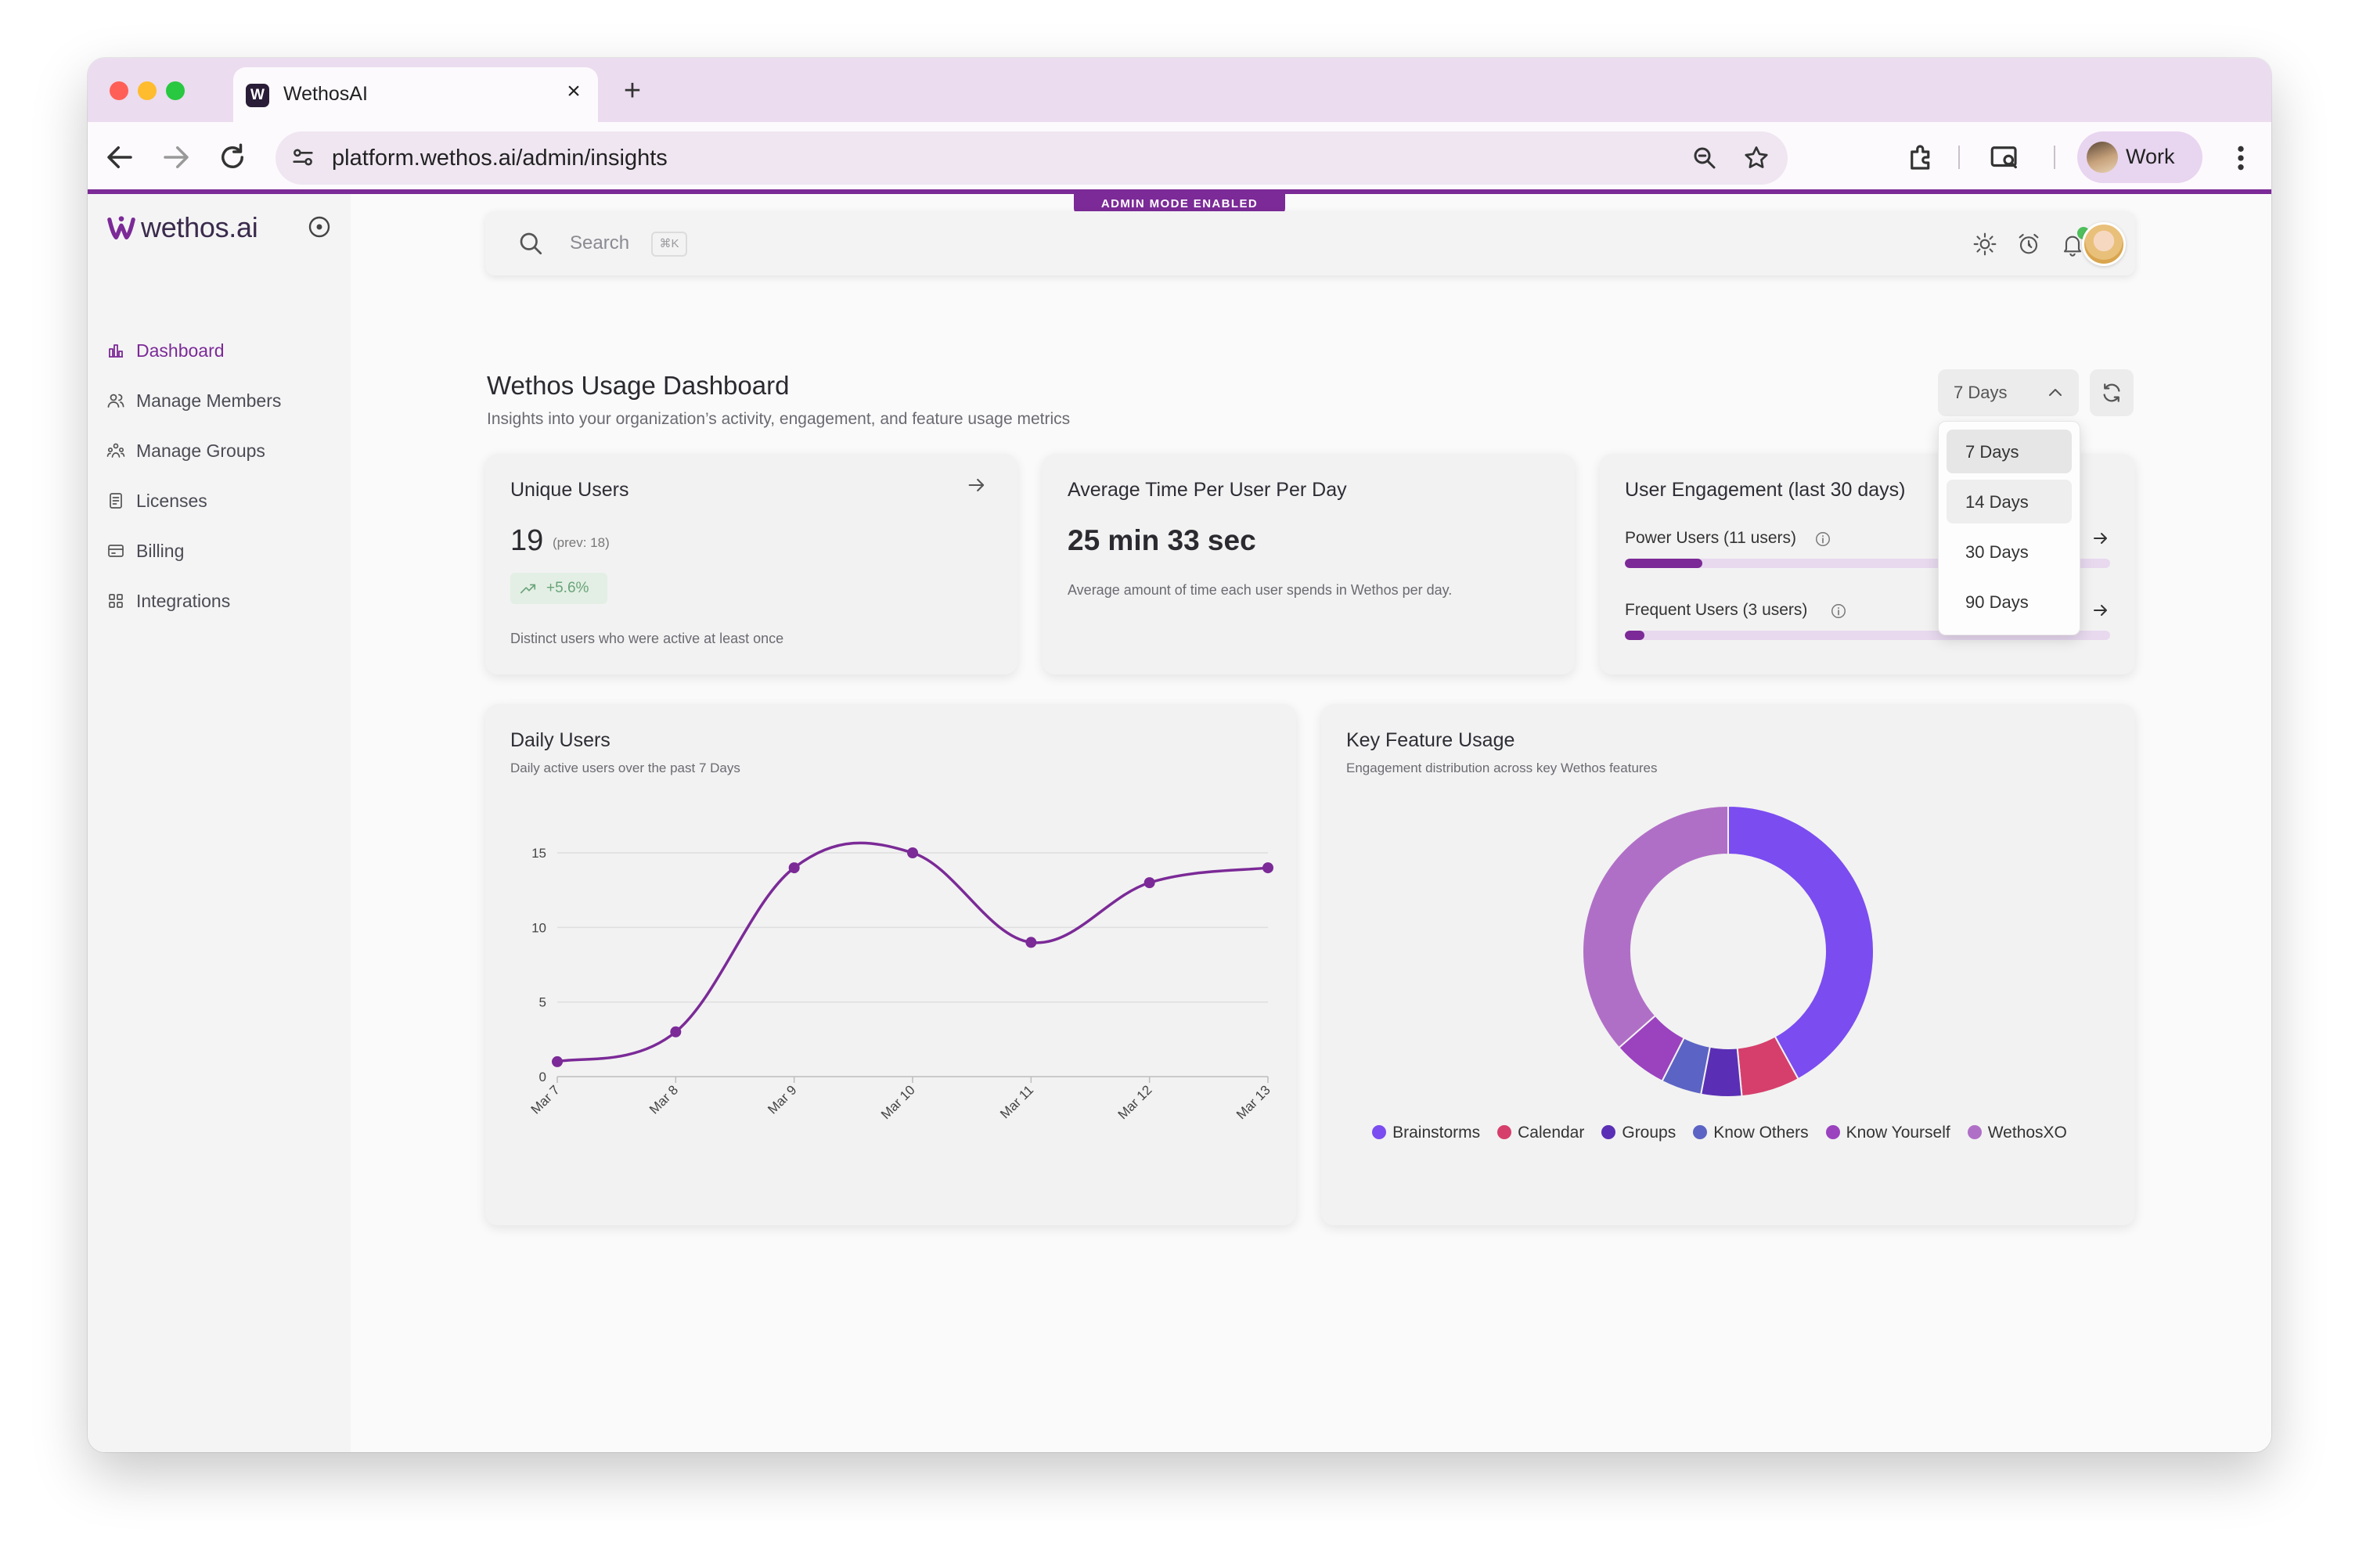 The height and width of the screenshot is (1568, 2359). Describe the element at coordinates (2009, 501) in the screenshot. I see `range-option-14-days: 14 Days` at that location.